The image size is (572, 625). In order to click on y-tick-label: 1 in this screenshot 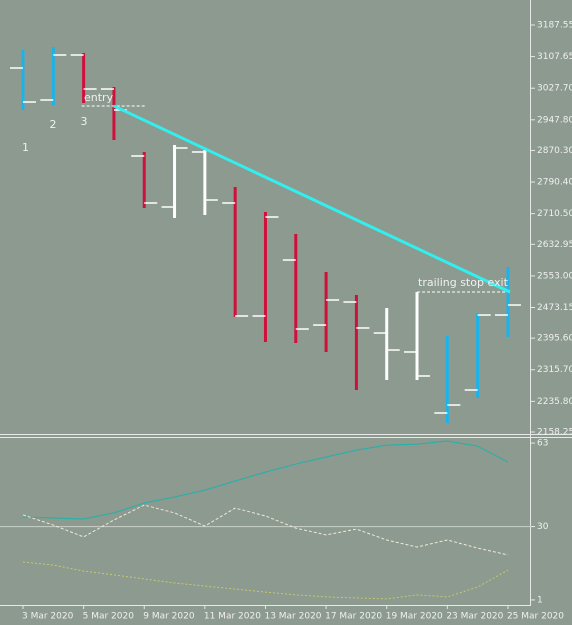, I will do `click(540, 600)`.